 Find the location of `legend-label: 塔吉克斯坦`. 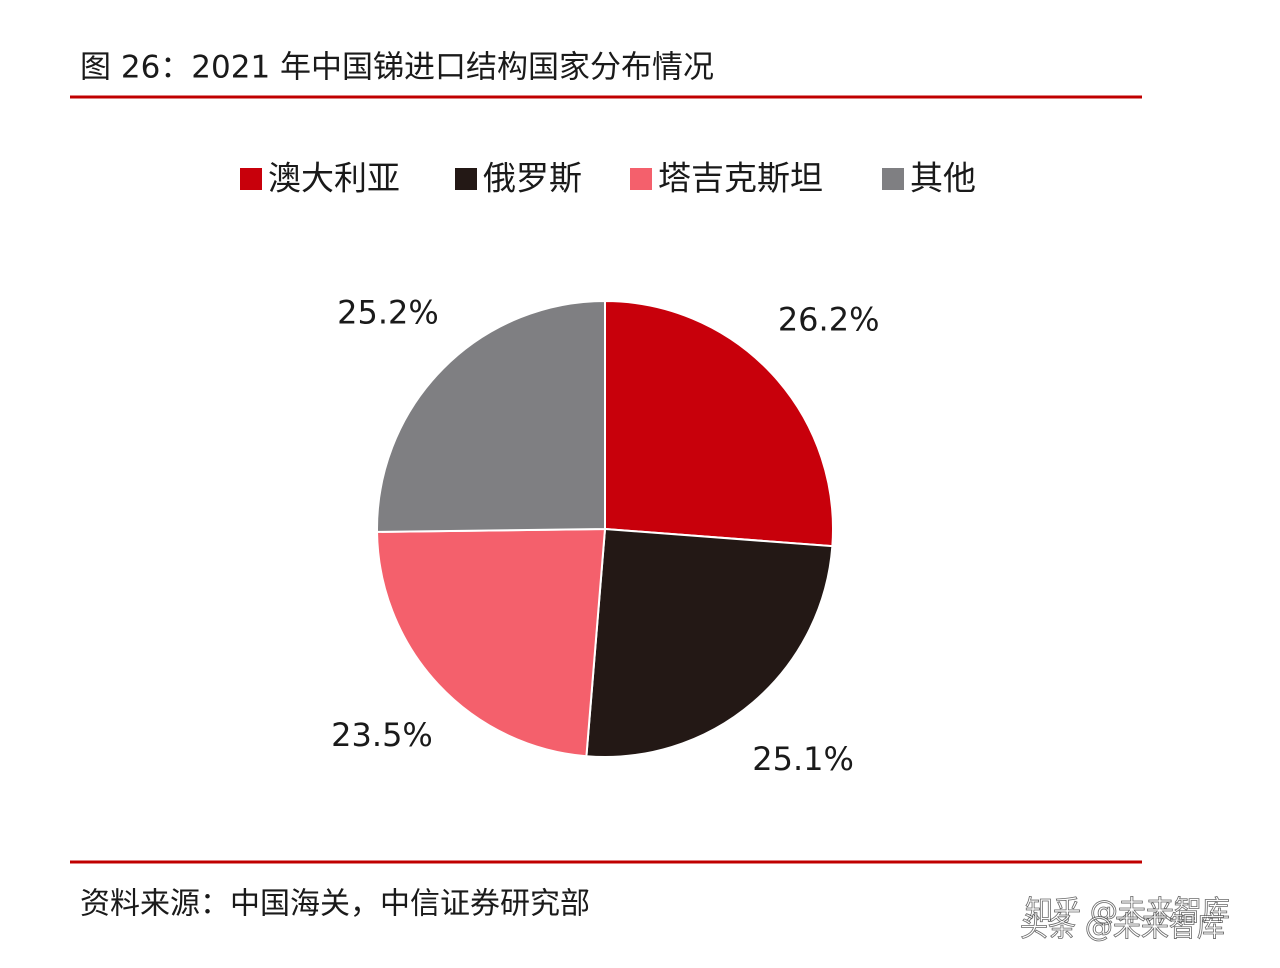

legend-label: 塔吉克斯坦 is located at coordinates (740, 178).